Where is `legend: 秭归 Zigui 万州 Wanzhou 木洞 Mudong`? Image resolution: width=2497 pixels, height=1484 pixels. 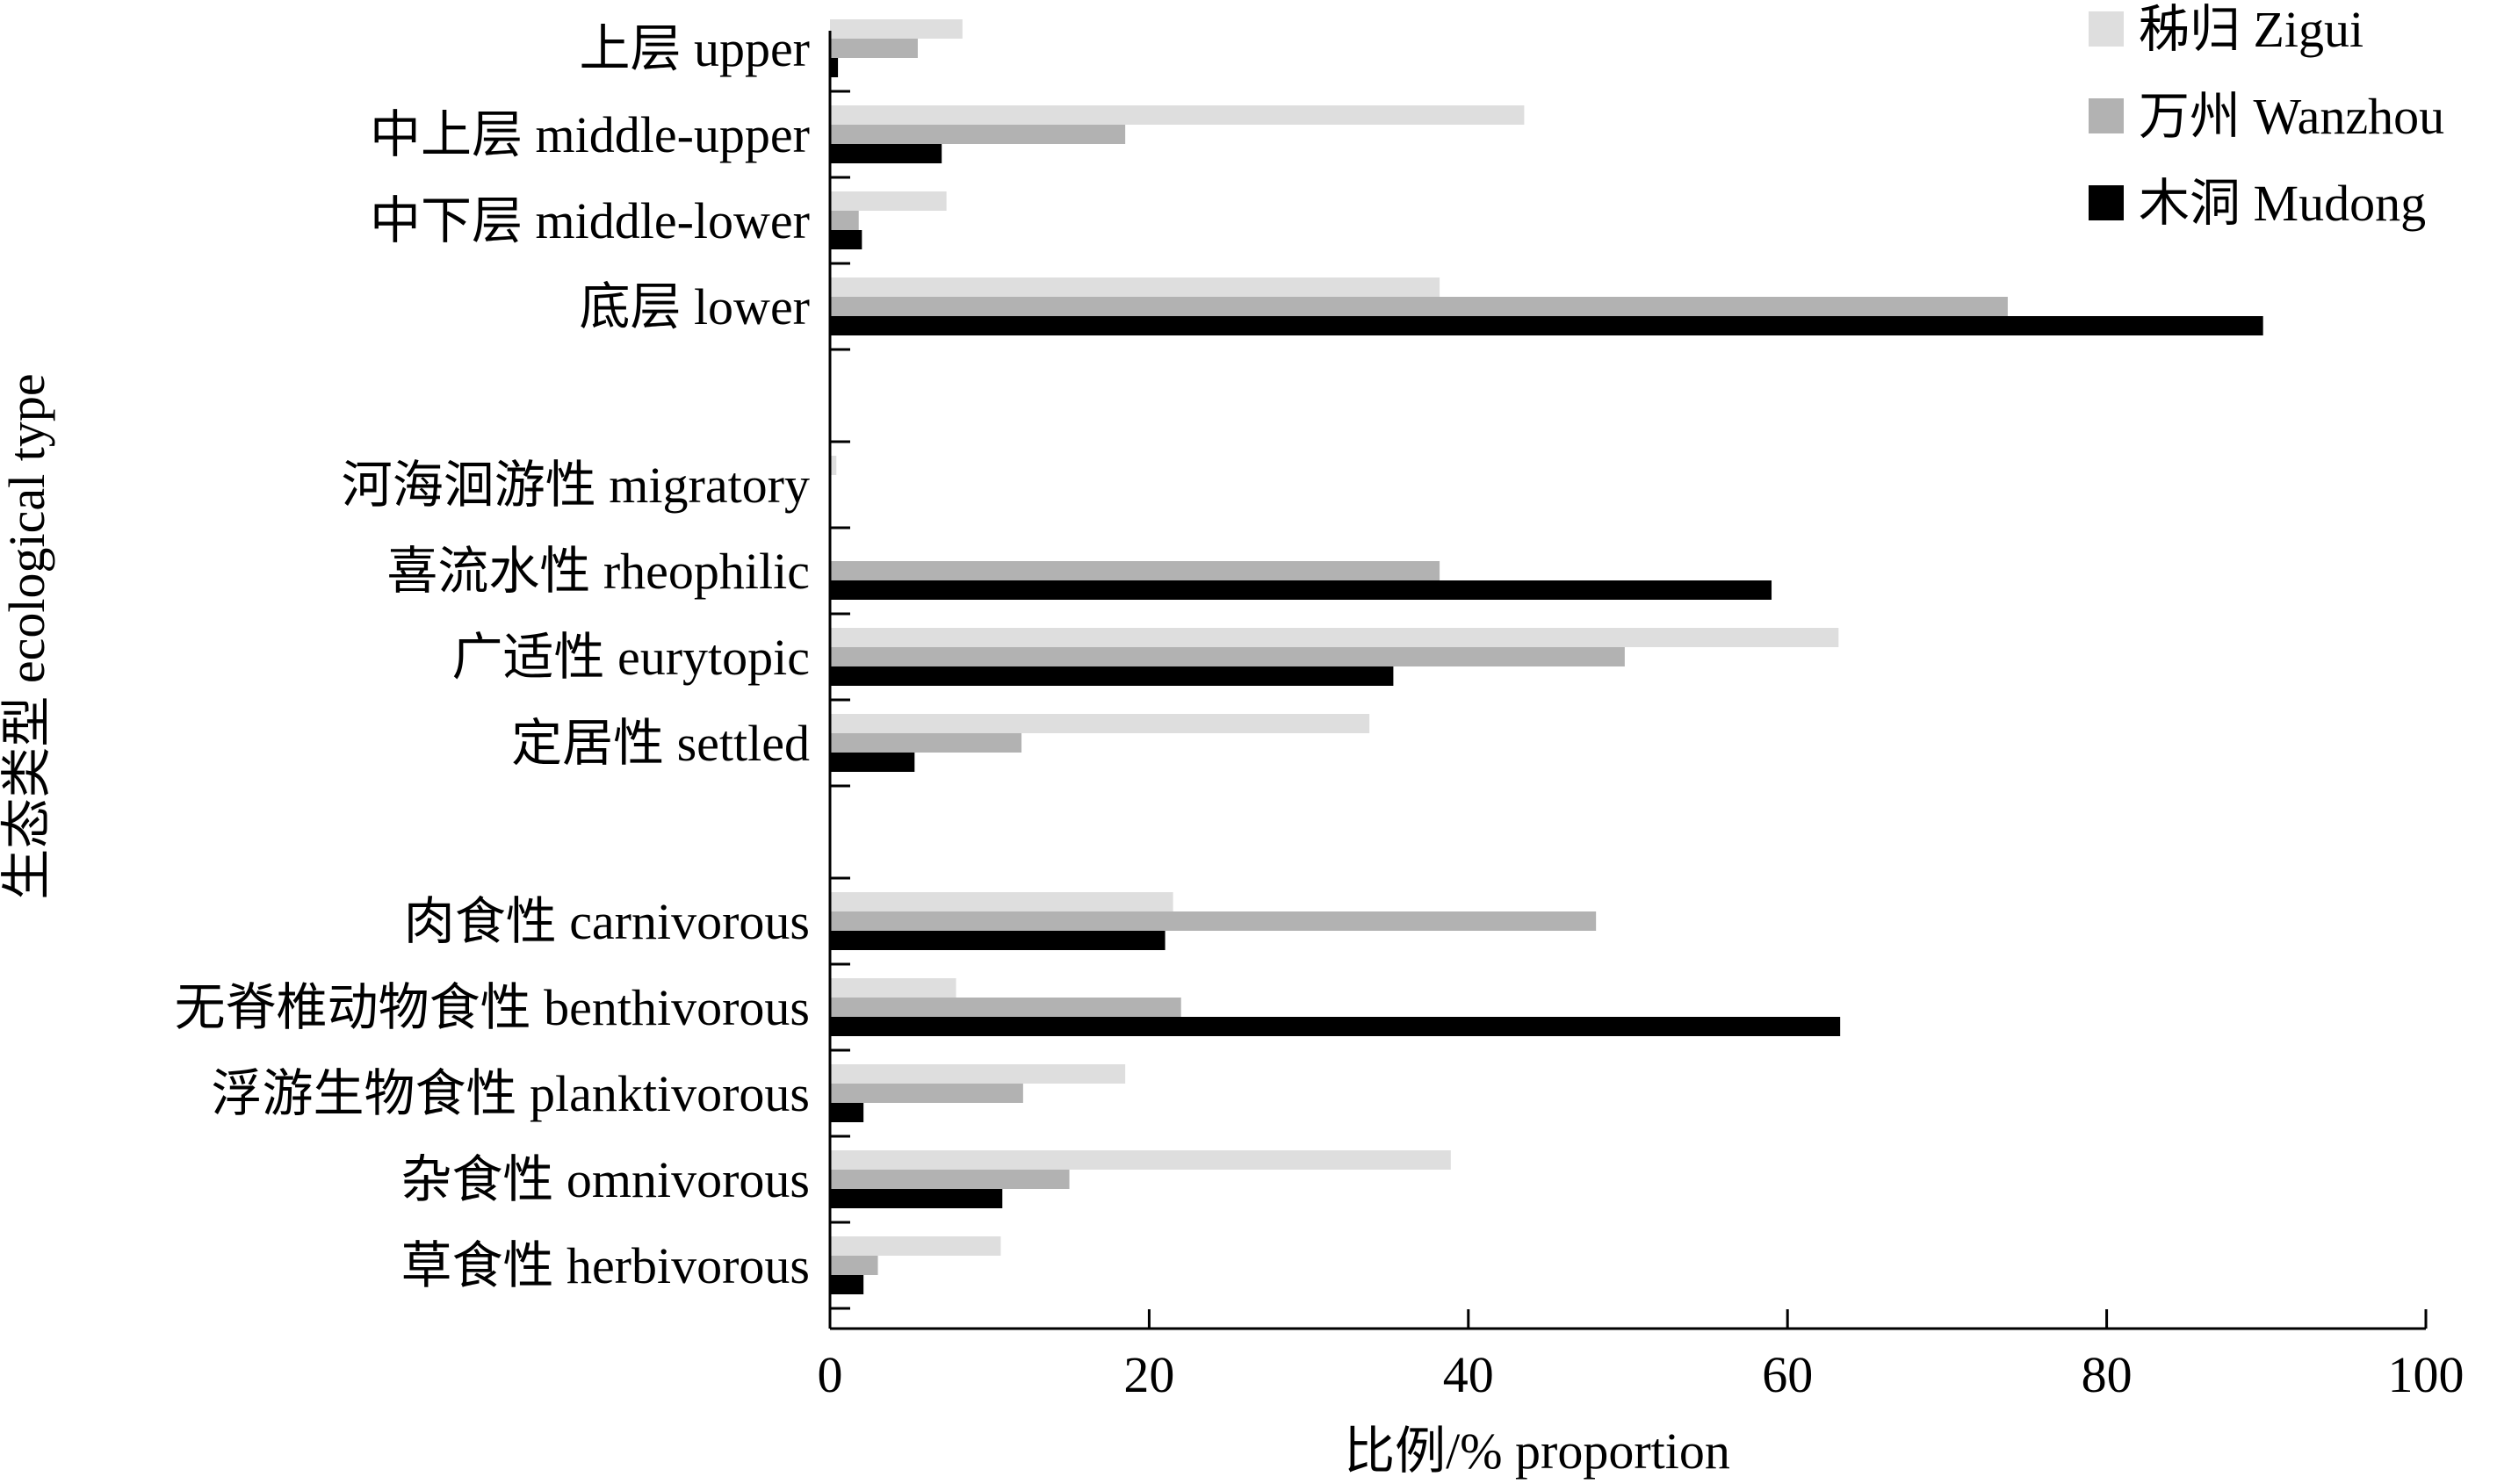 legend: 秭归 Zigui 万州 Wanzhou 木洞 Mudong is located at coordinates (2266, 116).